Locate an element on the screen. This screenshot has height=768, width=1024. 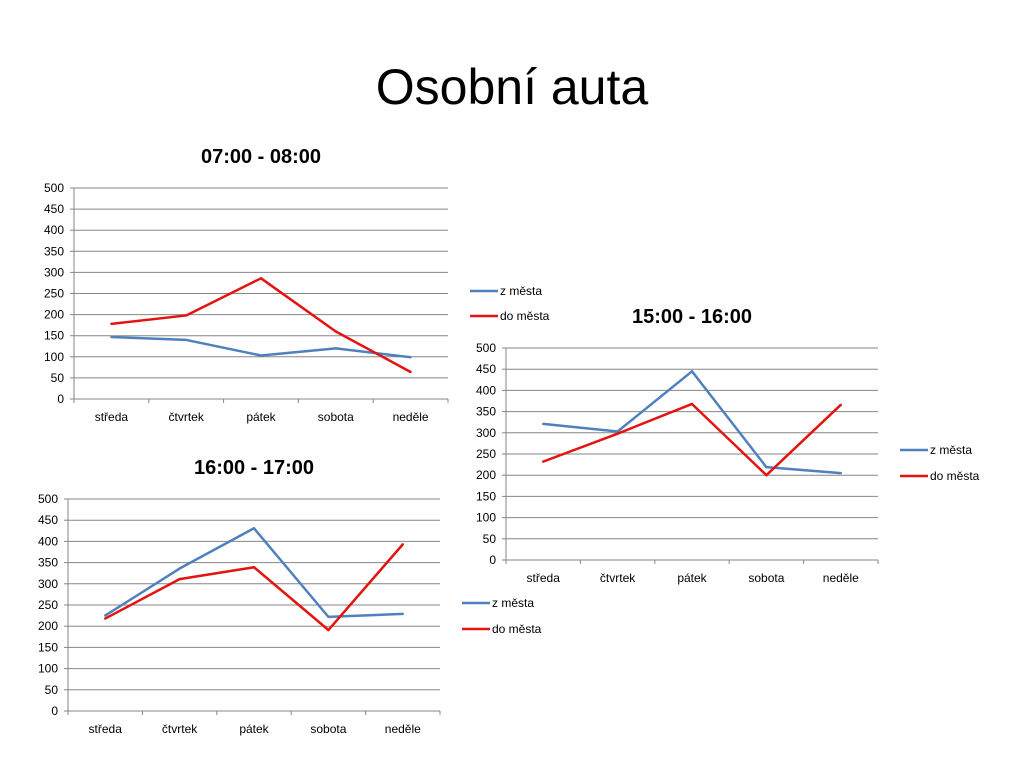
chart-title: 16:00 - 17:00 is located at coordinates (254, 468).